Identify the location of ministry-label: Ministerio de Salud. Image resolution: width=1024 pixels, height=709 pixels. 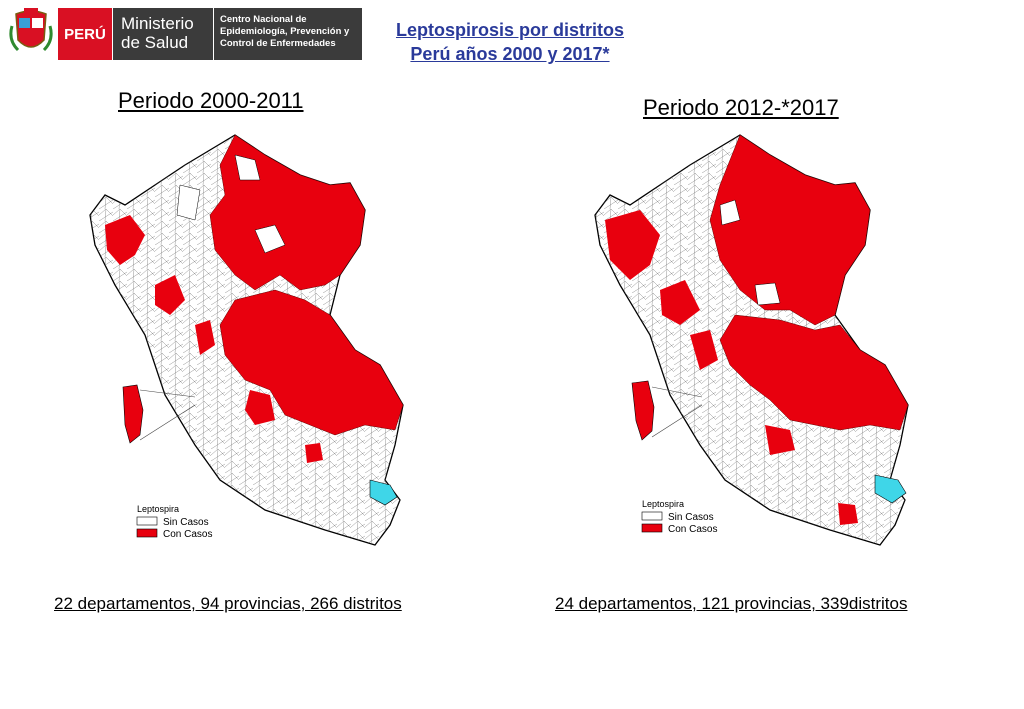
(163, 34).